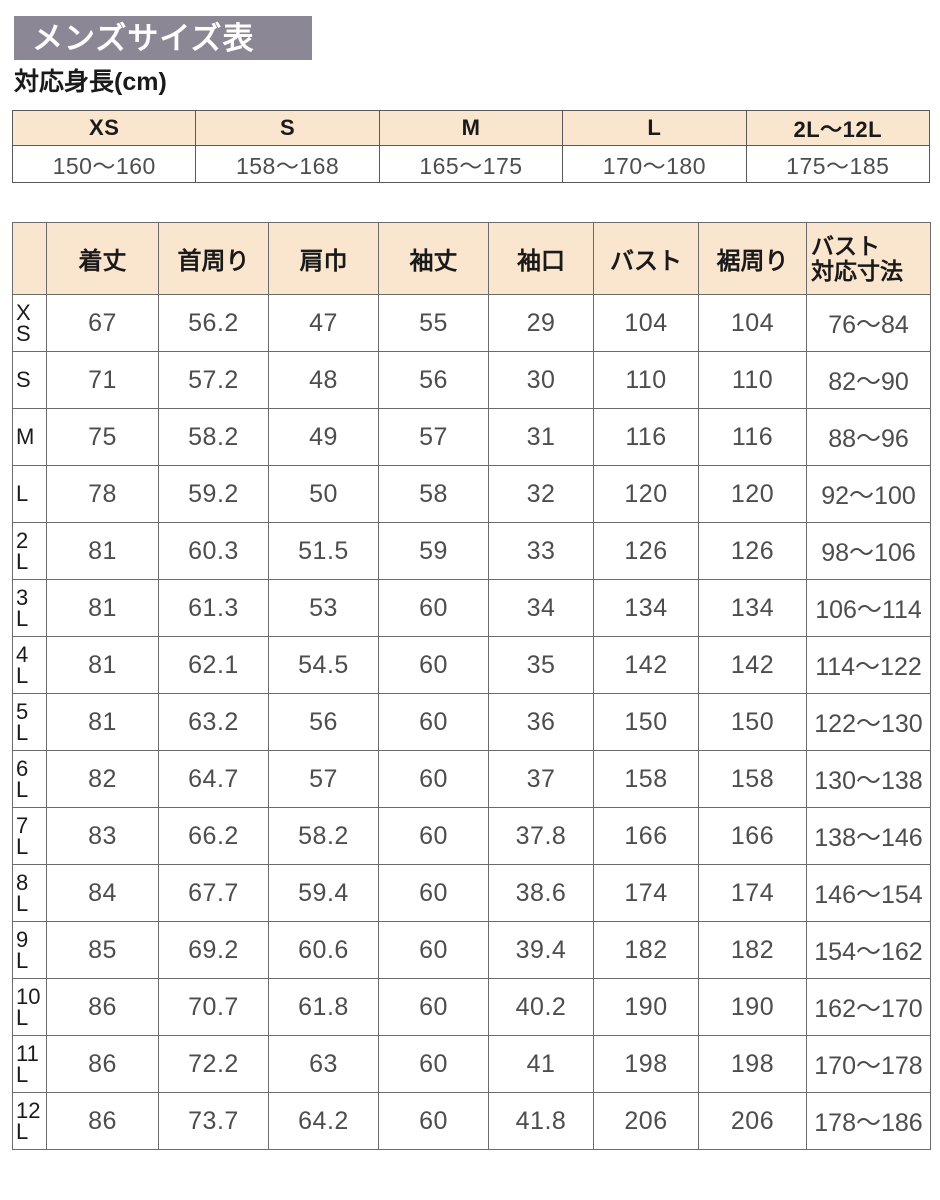 The image size is (940, 1200). Describe the element at coordinates (213, 380) in the screenshot. I see `cell-neck: 57.2` at that location.